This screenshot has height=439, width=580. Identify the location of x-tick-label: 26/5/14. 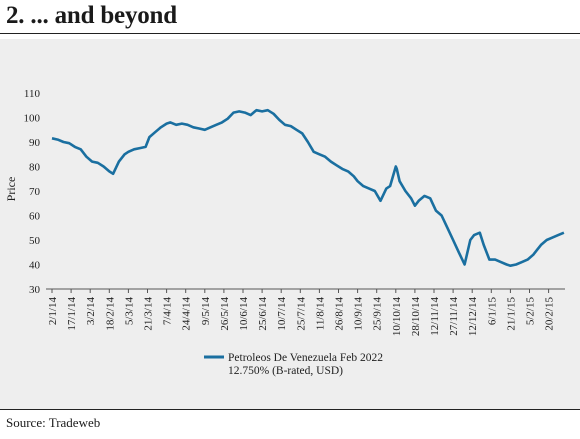
(225, 314).